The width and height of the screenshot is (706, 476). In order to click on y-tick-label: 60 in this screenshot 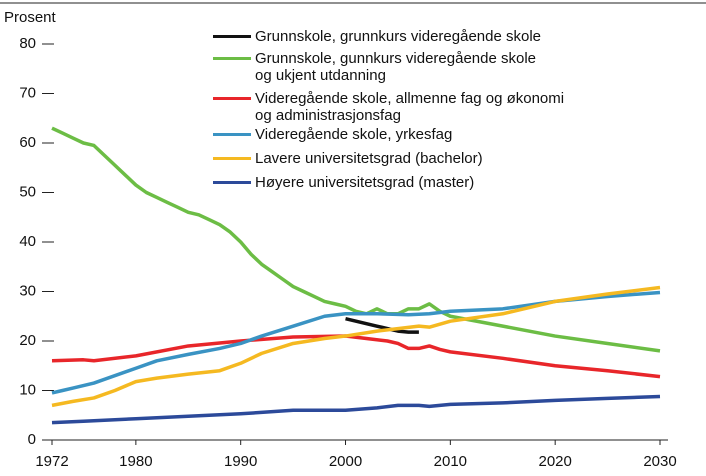, I will do `click(27, 142)`.